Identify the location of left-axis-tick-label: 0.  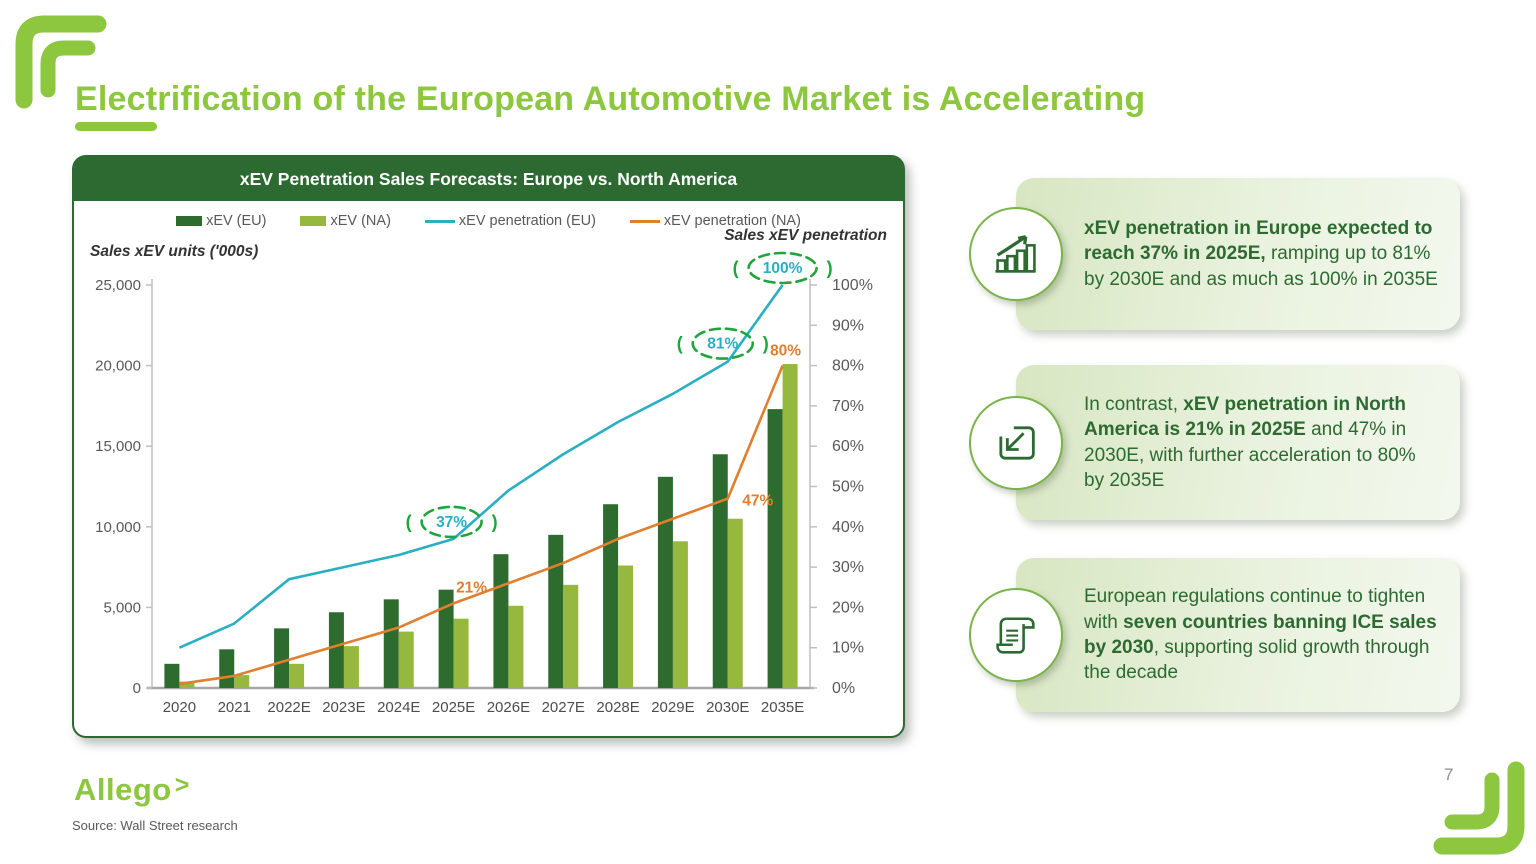
(137, 688).